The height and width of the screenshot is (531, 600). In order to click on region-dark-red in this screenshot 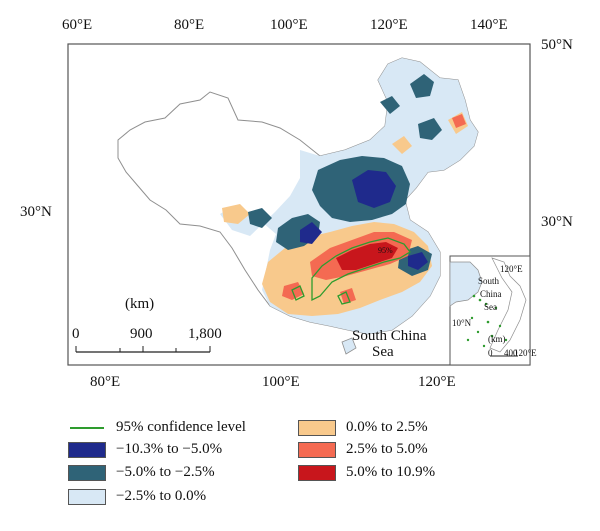, I will do `click(367, 256)`.